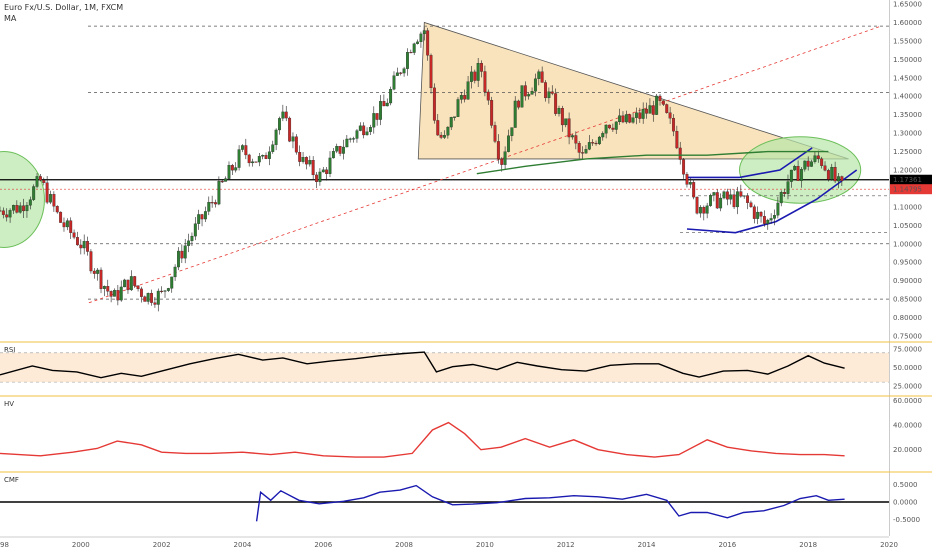 Image resolution: width=932 pixels, height=550 pixels. Describe the element at coordinates (907, 134) in the screenshot. I see `price-tick-label: 1.30000` at that location.